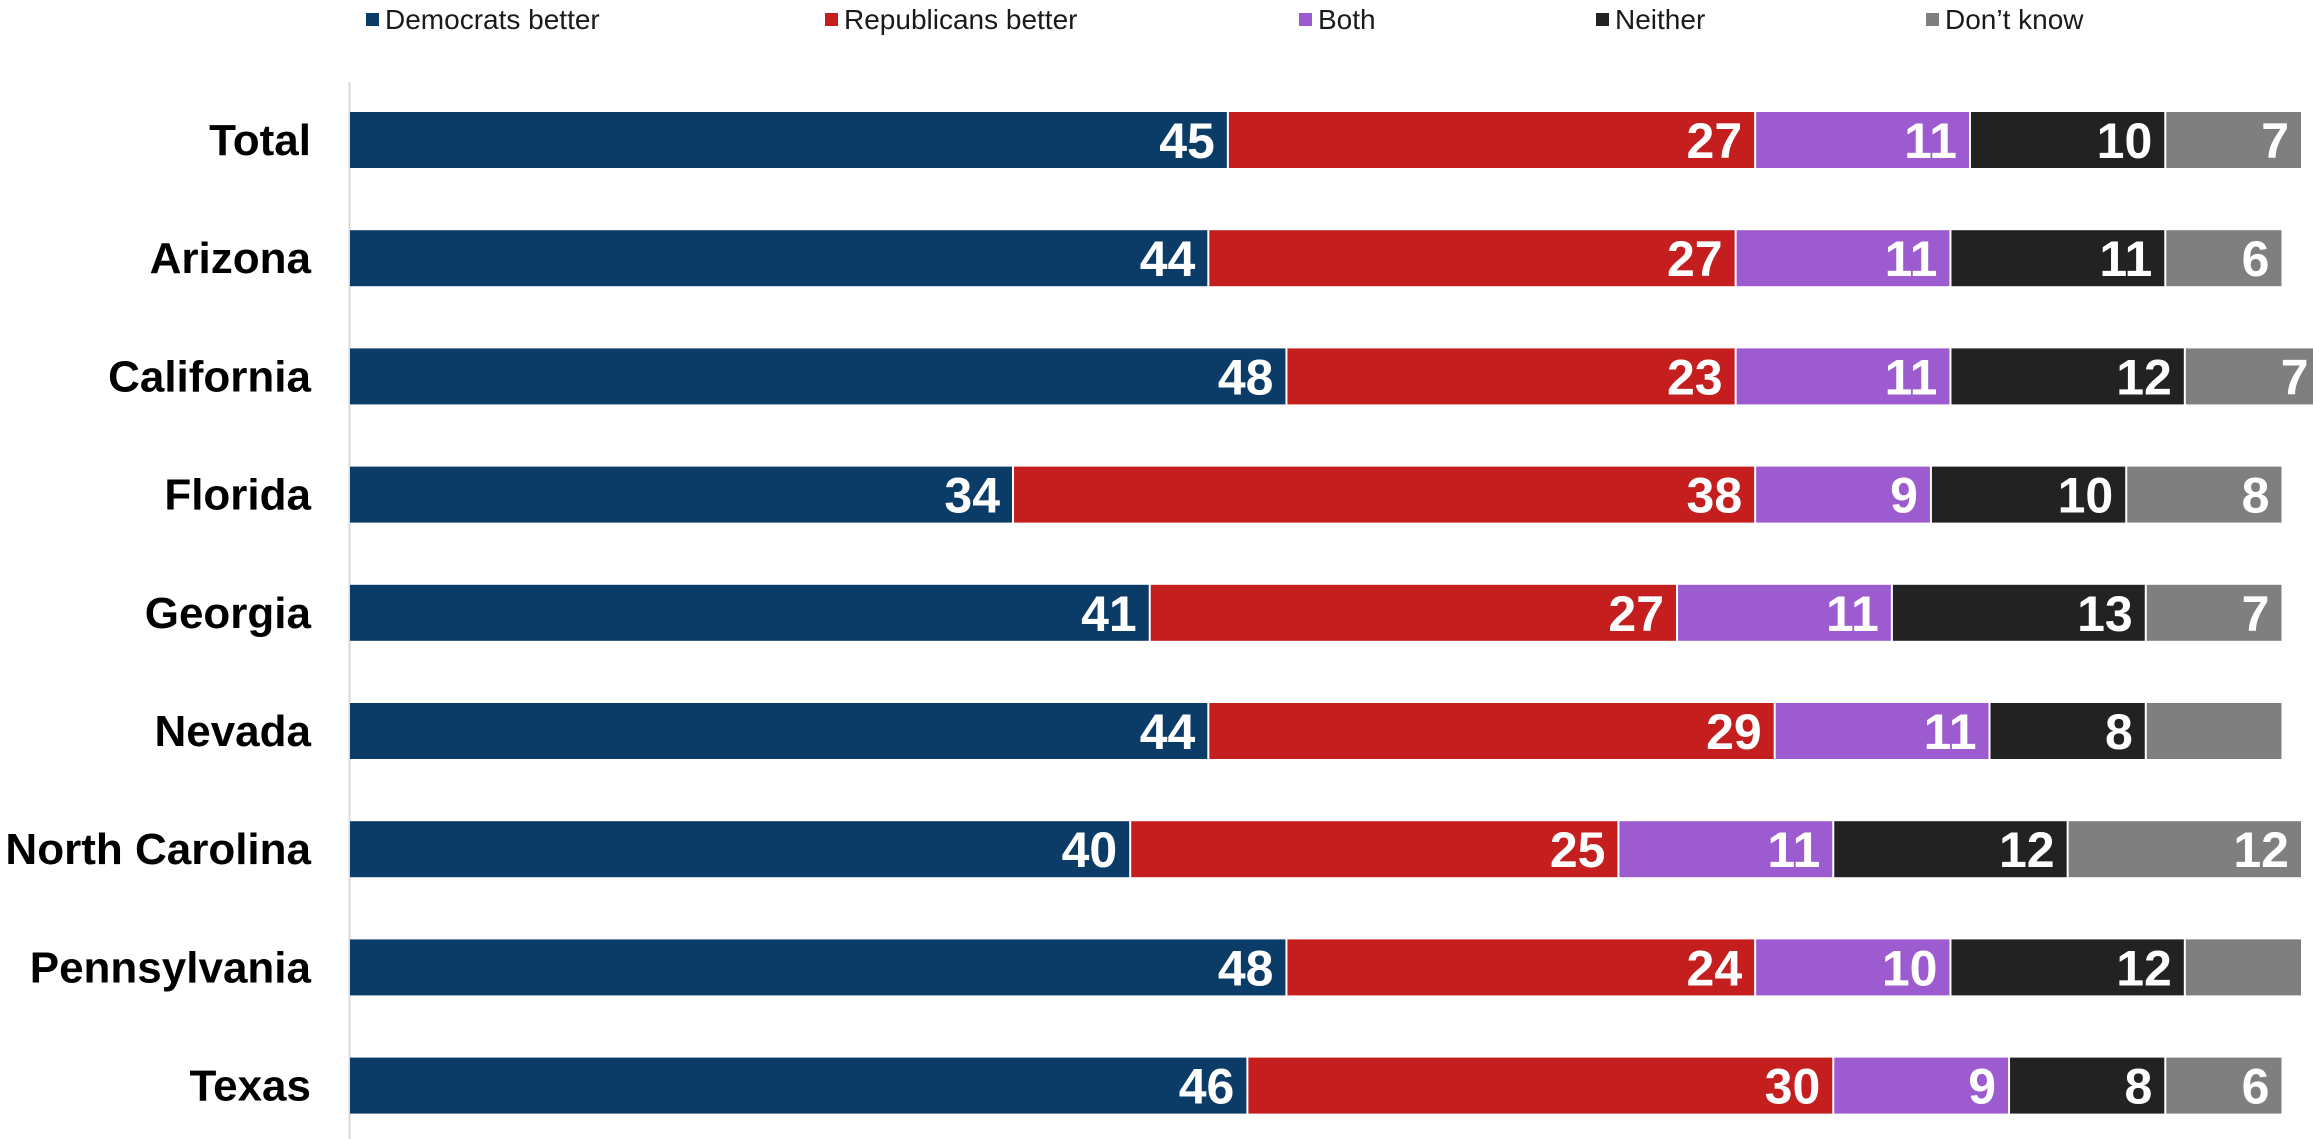  Describe the element at coordinates (1153, 849) in the screenshot. I see `bar-row-north-carolina: North Carolina 40 25 11 12 12` at that location.